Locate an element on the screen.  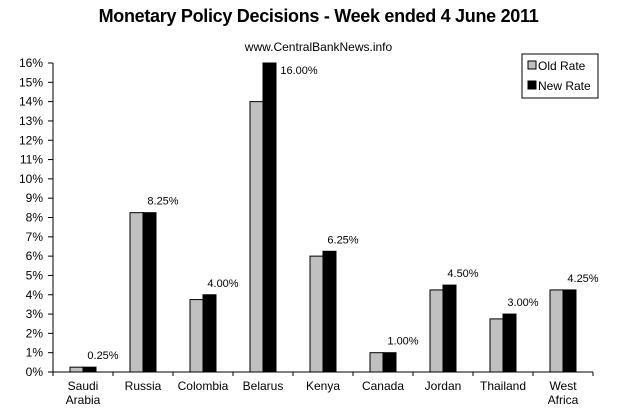
y-tick-label: 1% is located at coordinates (35, 353).